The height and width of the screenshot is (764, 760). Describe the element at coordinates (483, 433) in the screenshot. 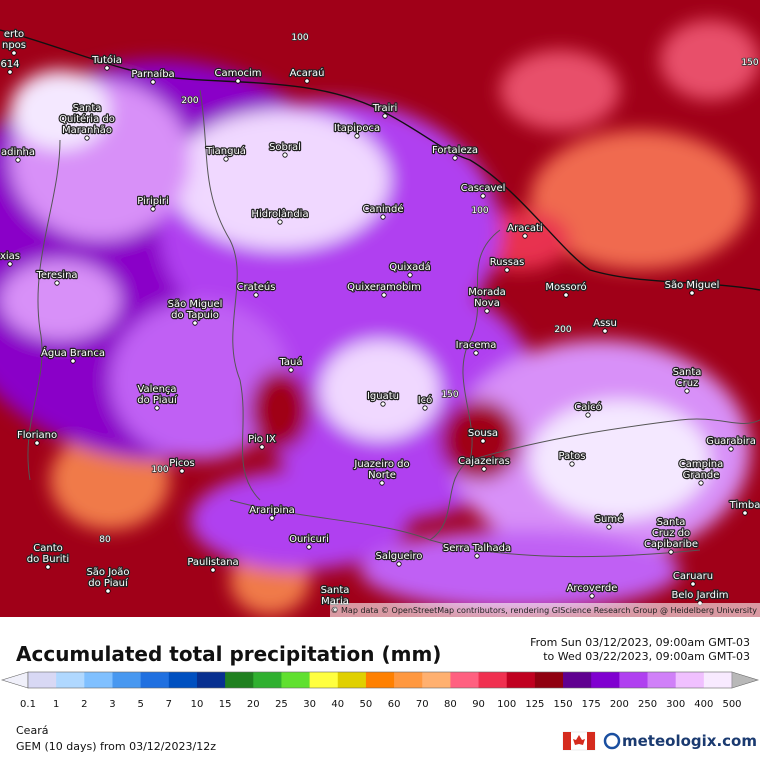

I see `city-label: Sousa` at that location.